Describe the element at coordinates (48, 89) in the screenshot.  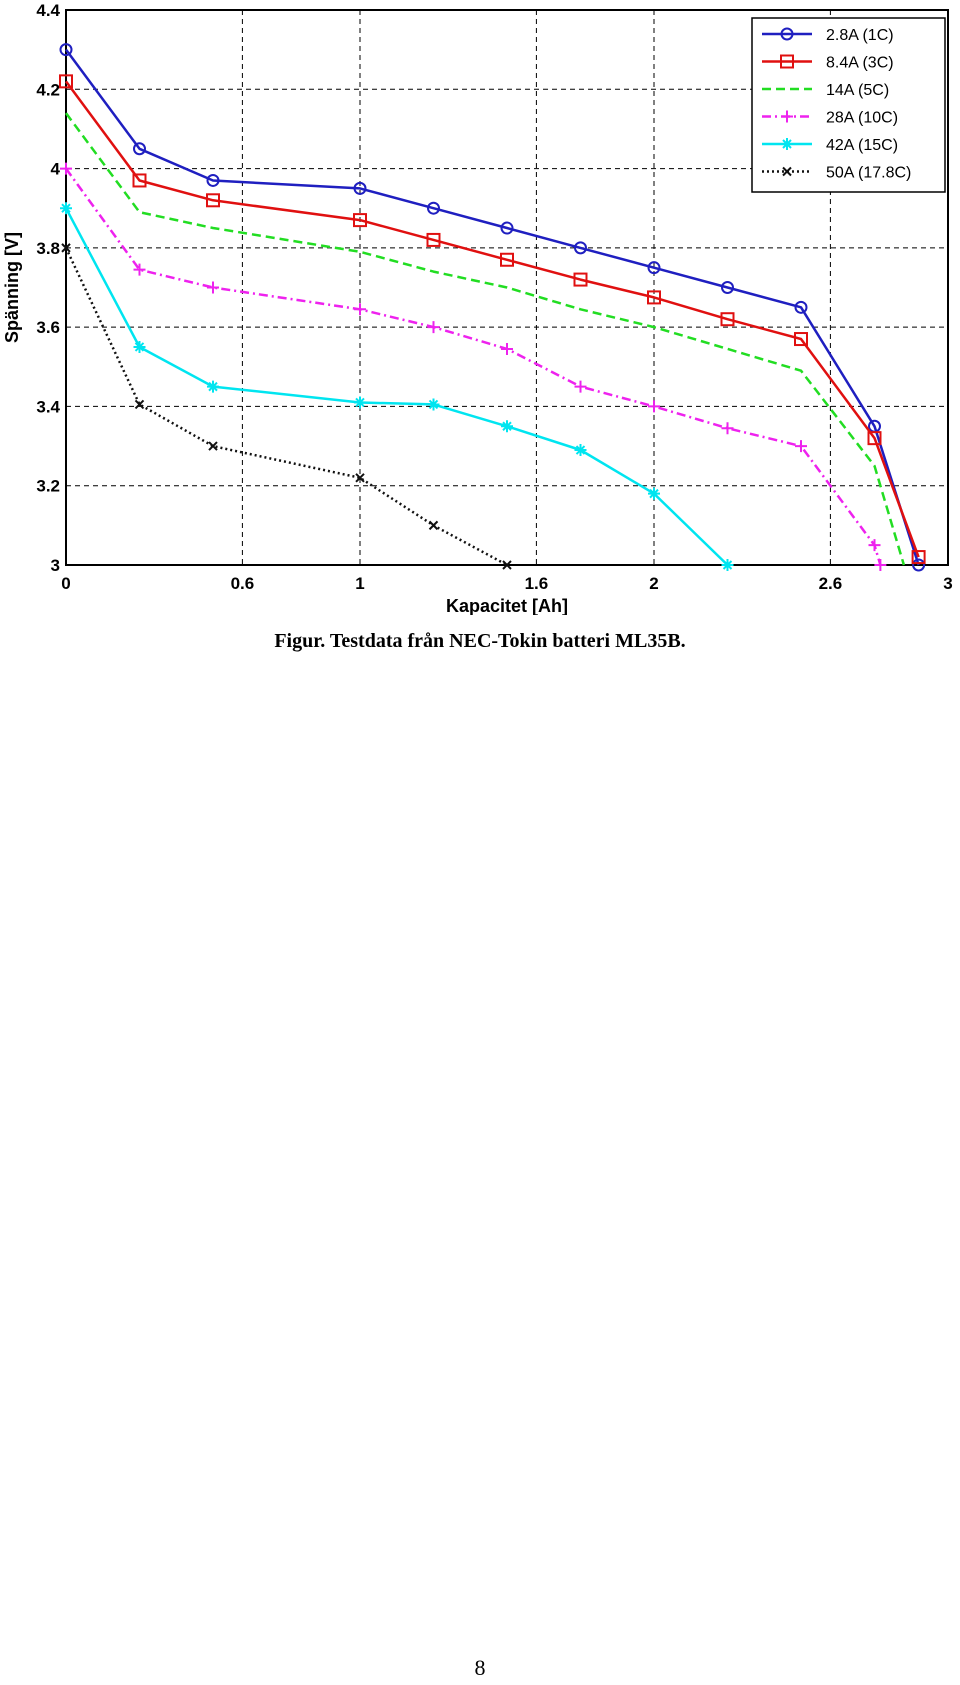
I see `y-tick-label: 4.2` at that location.